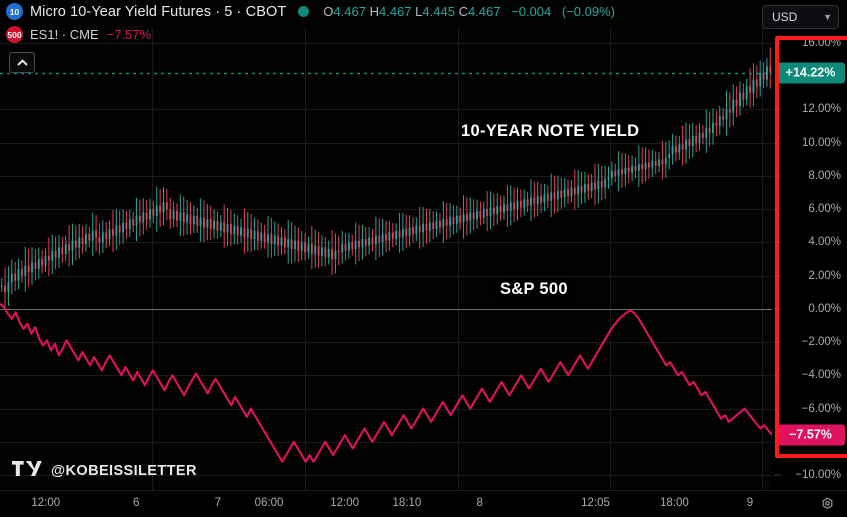 Image resolution: width=847 pixels, height=517 pixels. Describe the element at coordinates (158, 11) in the screenshot. I see `symbol1-title: Micro 10-Year Yield Futures · 5 · CBOT` at that location.